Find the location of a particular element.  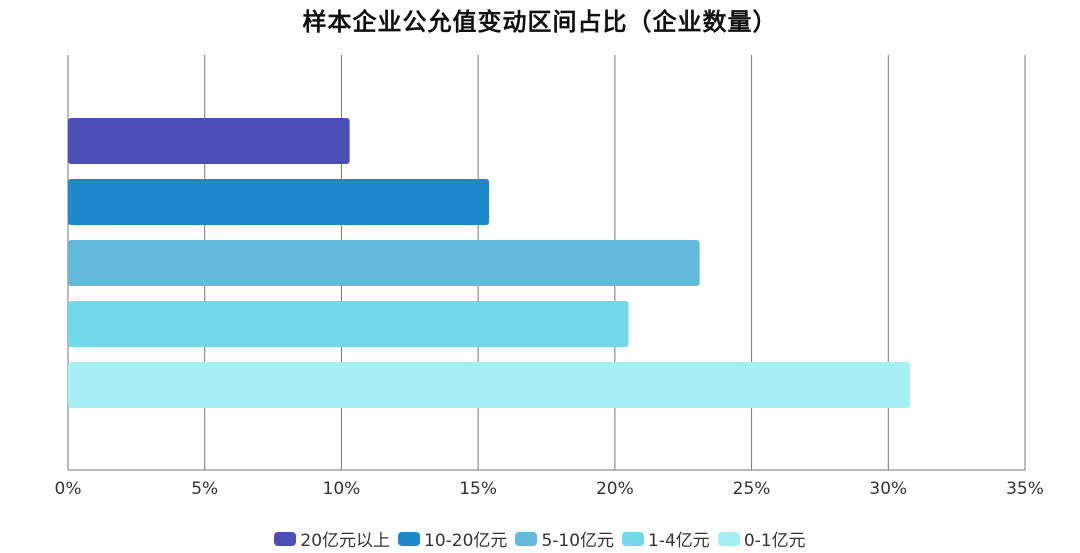

legend-item: 5-10亿元 is located at coordinates (564, 538).